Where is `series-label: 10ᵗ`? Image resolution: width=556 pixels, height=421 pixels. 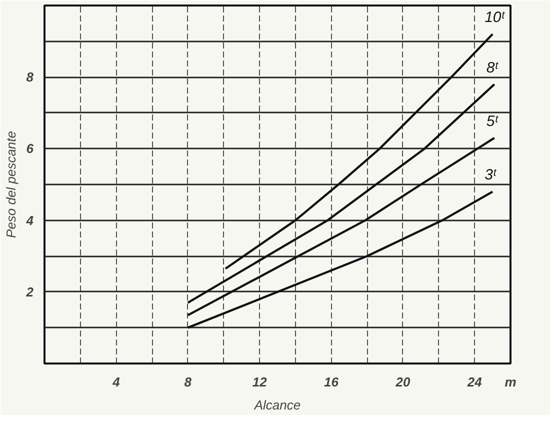 series-label: 10ᵗ is located at coordinates (495, 17).